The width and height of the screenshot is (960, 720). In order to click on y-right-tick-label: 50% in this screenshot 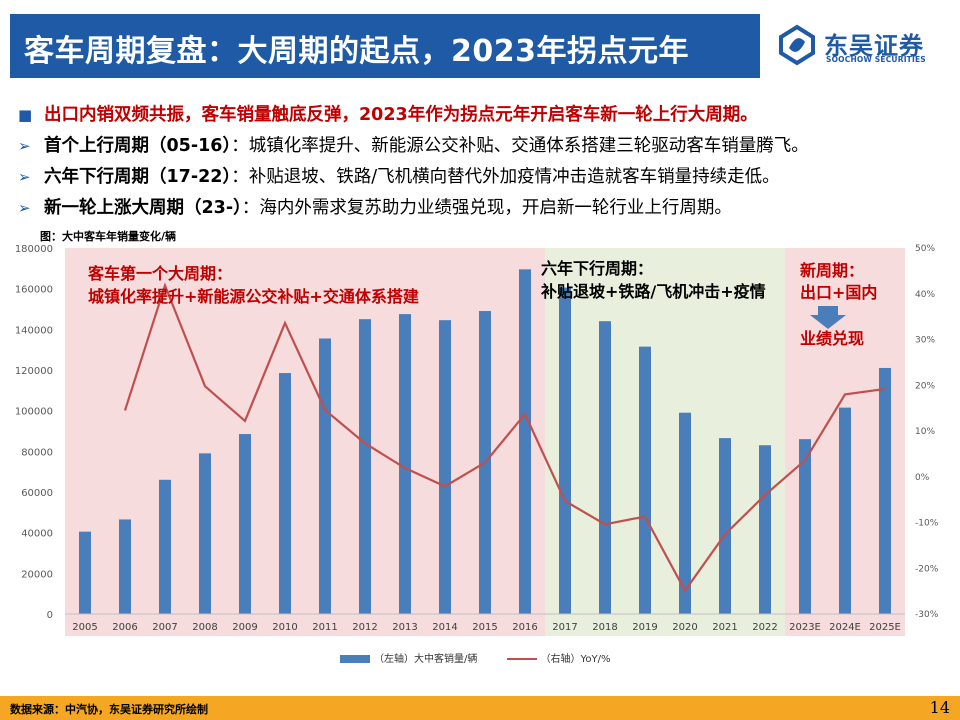, I will do `click(925, 249)`.